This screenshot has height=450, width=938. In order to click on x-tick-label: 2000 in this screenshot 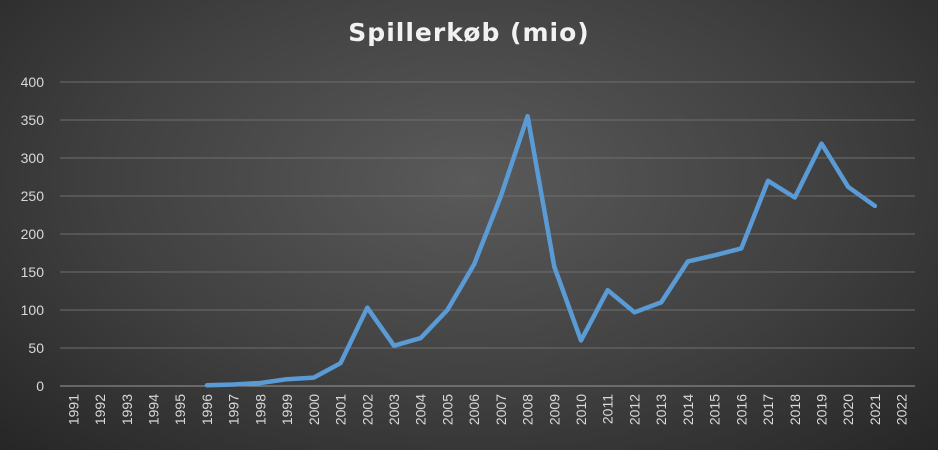, I will do `click(314, 409)`.